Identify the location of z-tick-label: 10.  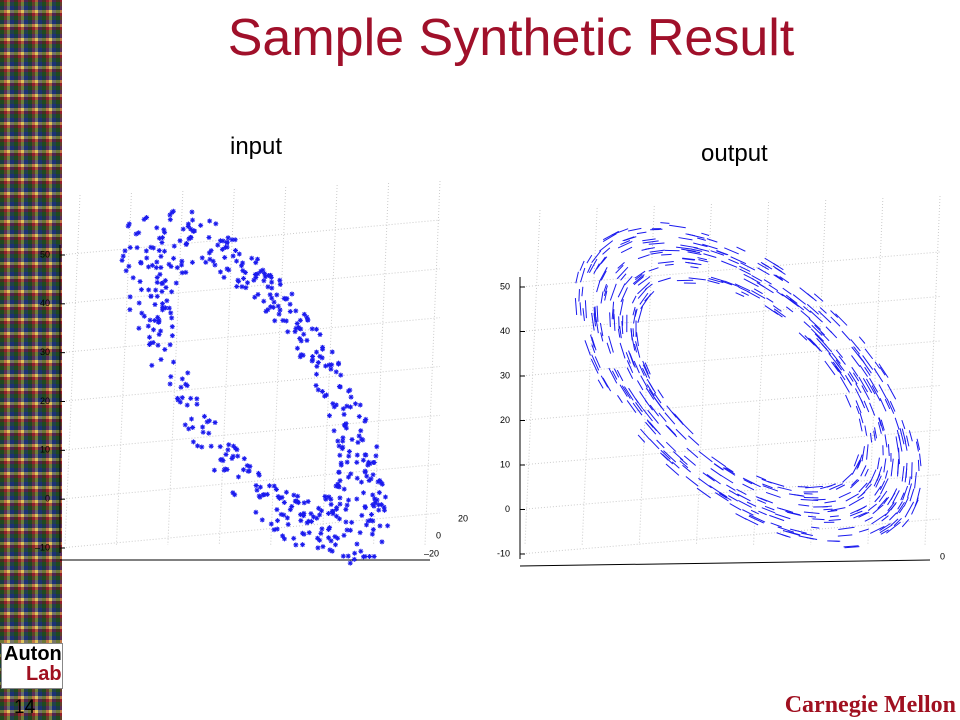
(505, 464).